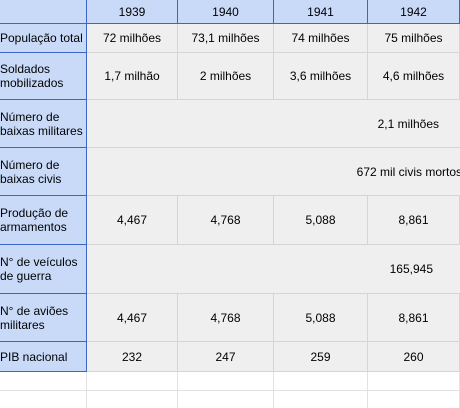  I want to click on row-label-baixas-civis: Número de baixas civis, so click(43, 172).